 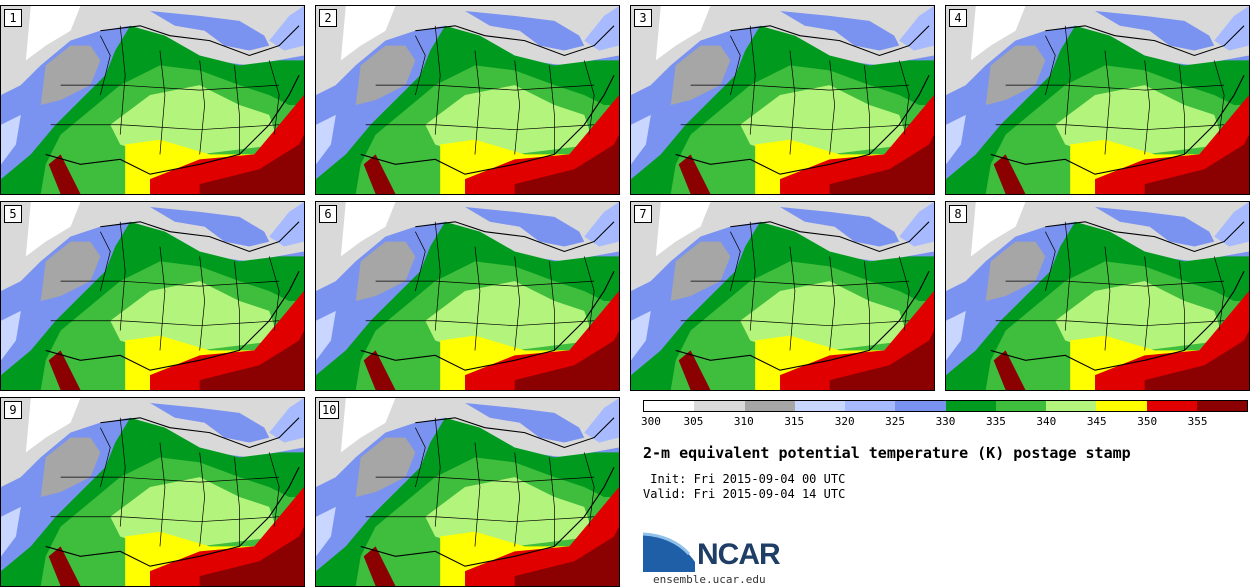 What do you see at coordinates (739, 554) in the screenshot?
I see `ncar-logo-text: NCAR` at bounding box center [739, 554].